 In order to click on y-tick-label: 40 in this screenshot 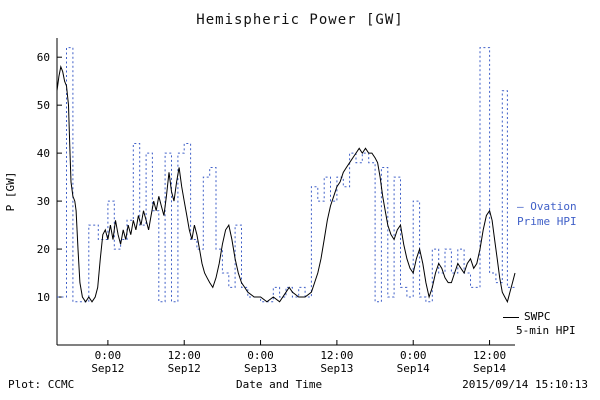, I will do `click(43, 153)`.